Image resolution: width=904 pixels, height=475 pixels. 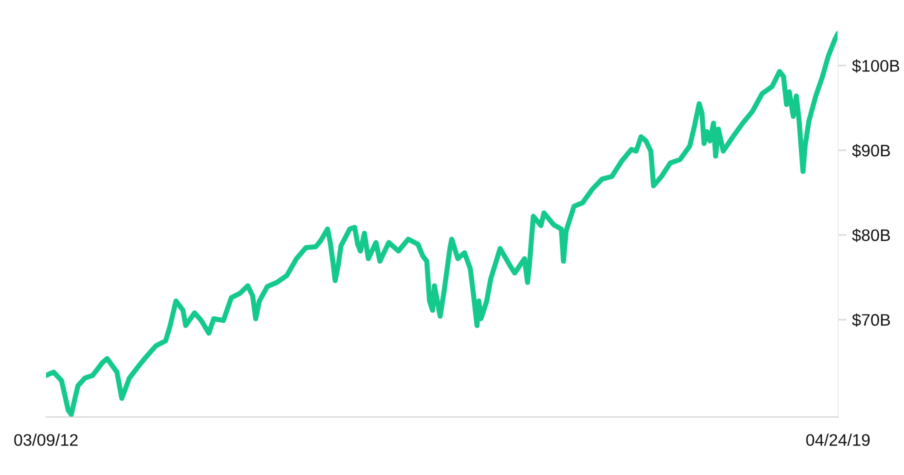 I want to click on y-tick-label: $100B, so click(x=876, y=66).